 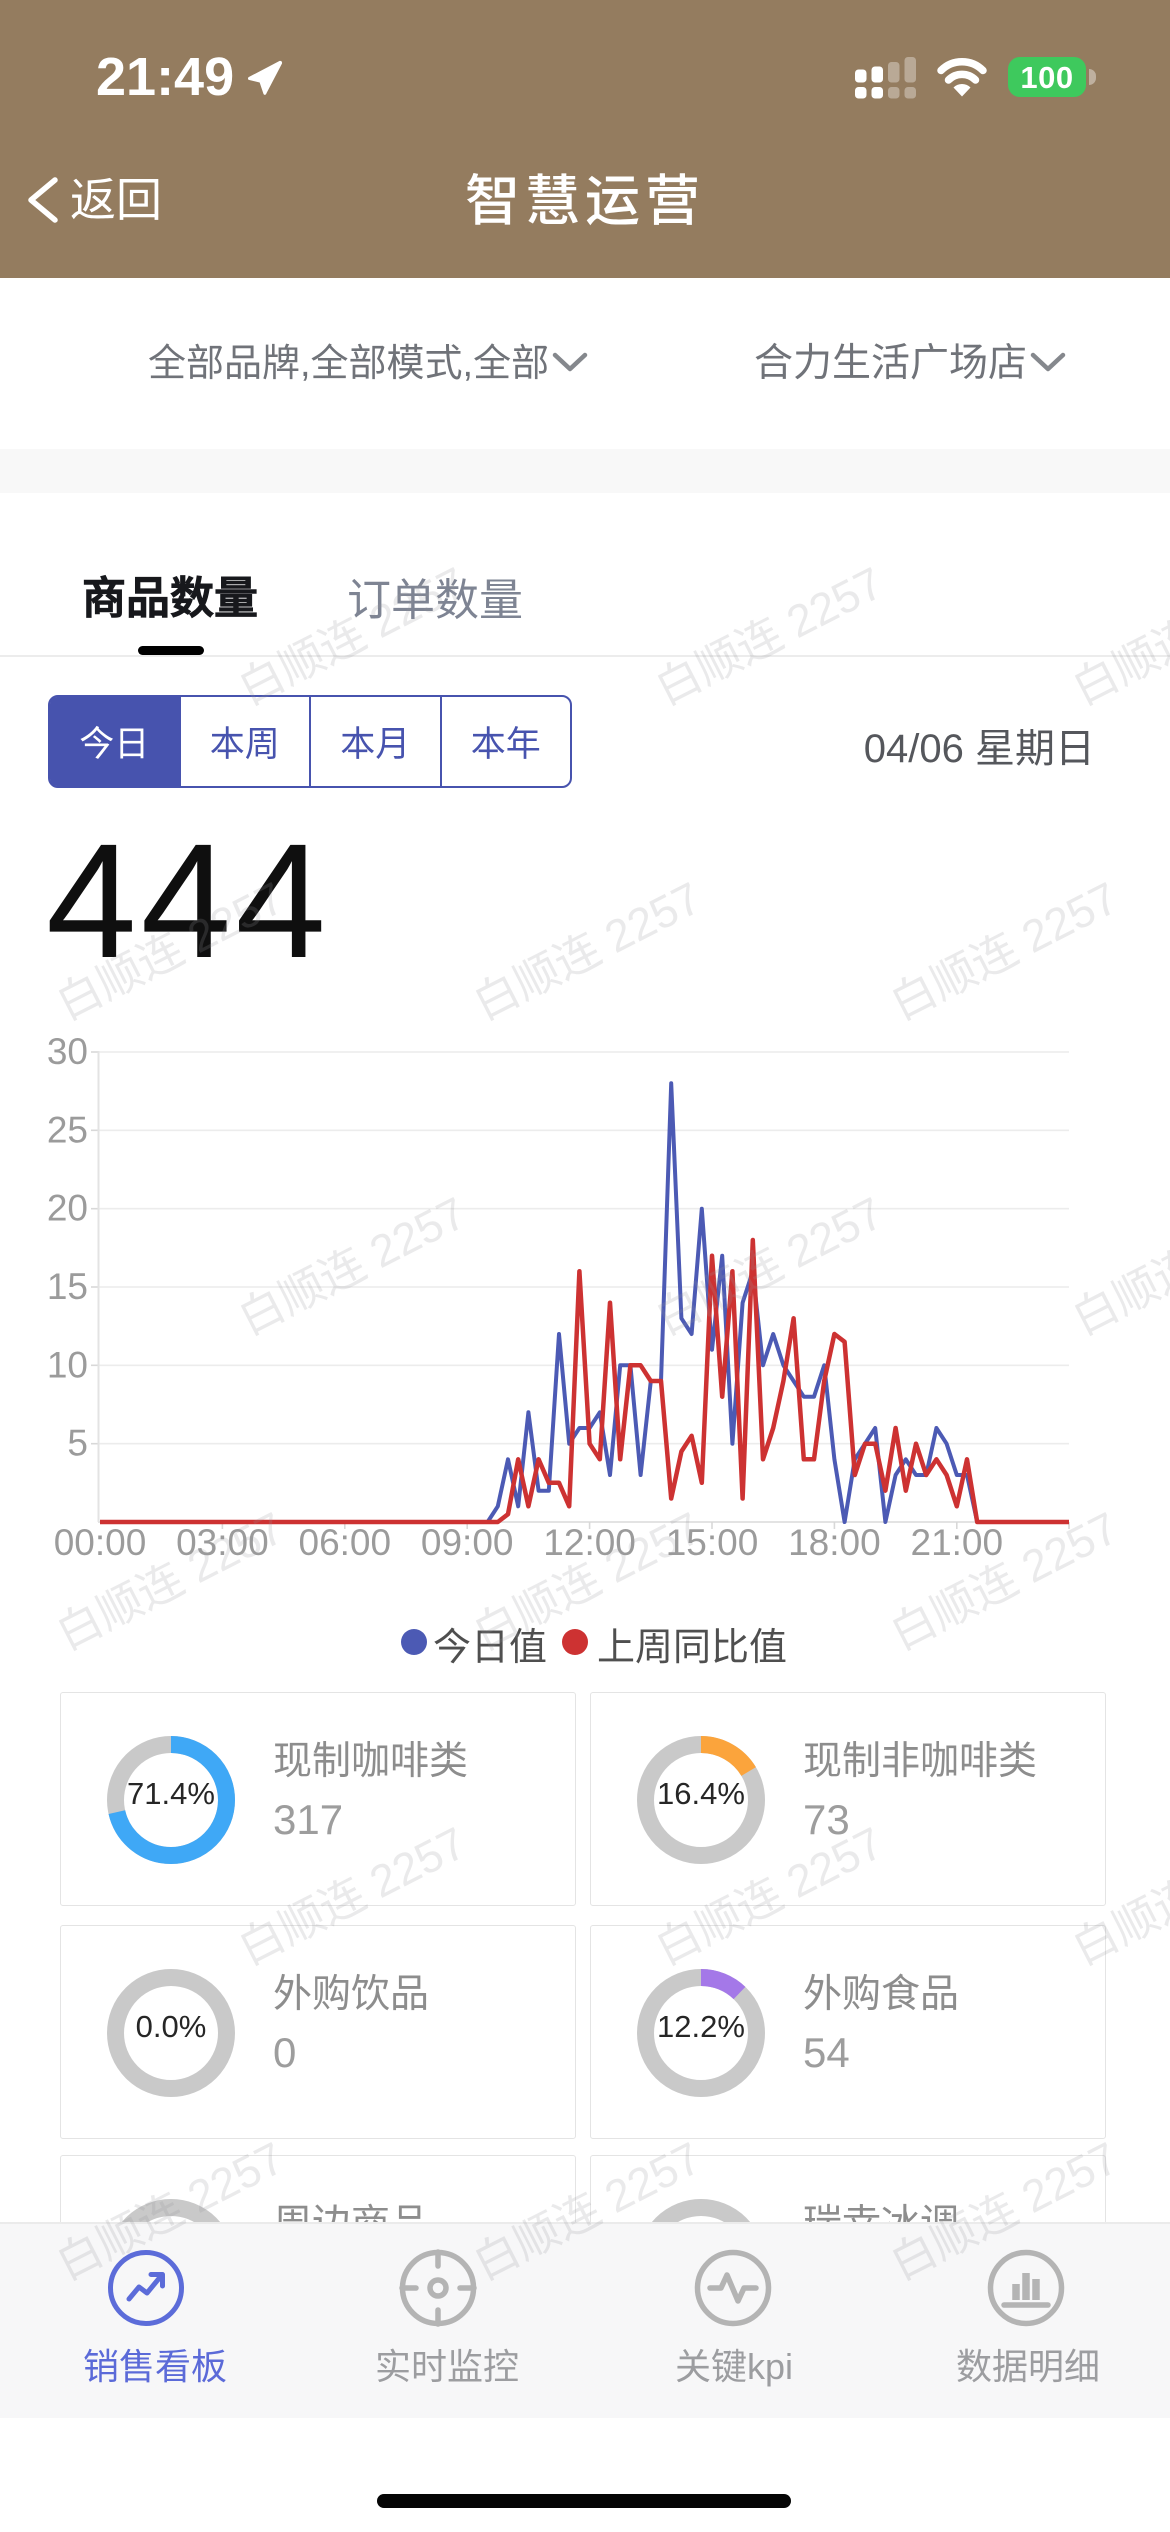 What do you see at coordinates (712, 1542) in the screenshot?
I see `svg-text: 15:00` at bounding box center [712, 1542].